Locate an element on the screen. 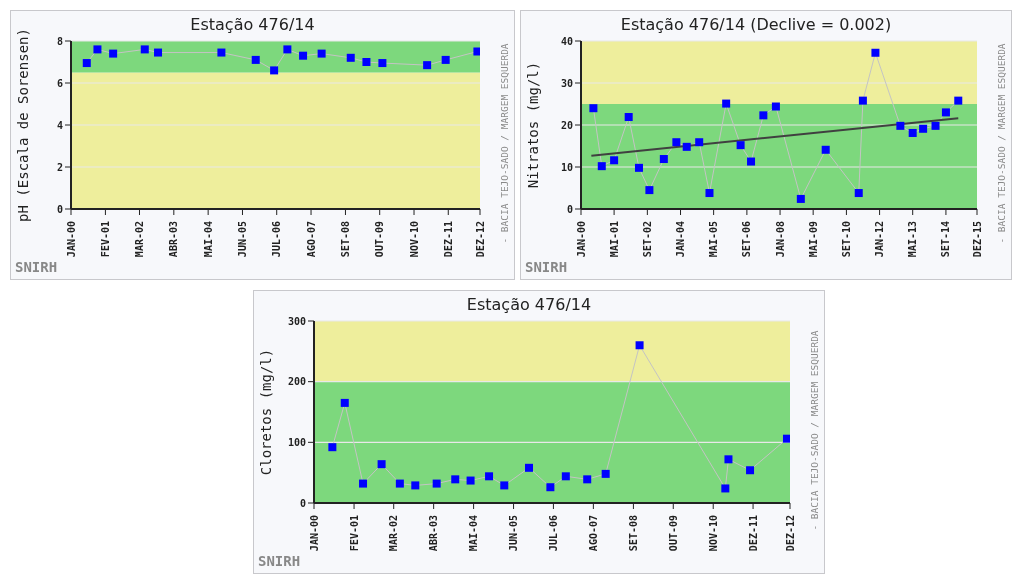 The width and height of the screenshot is (1019, 580). y-tick-label: 2 is located at coordinates (59, 167).